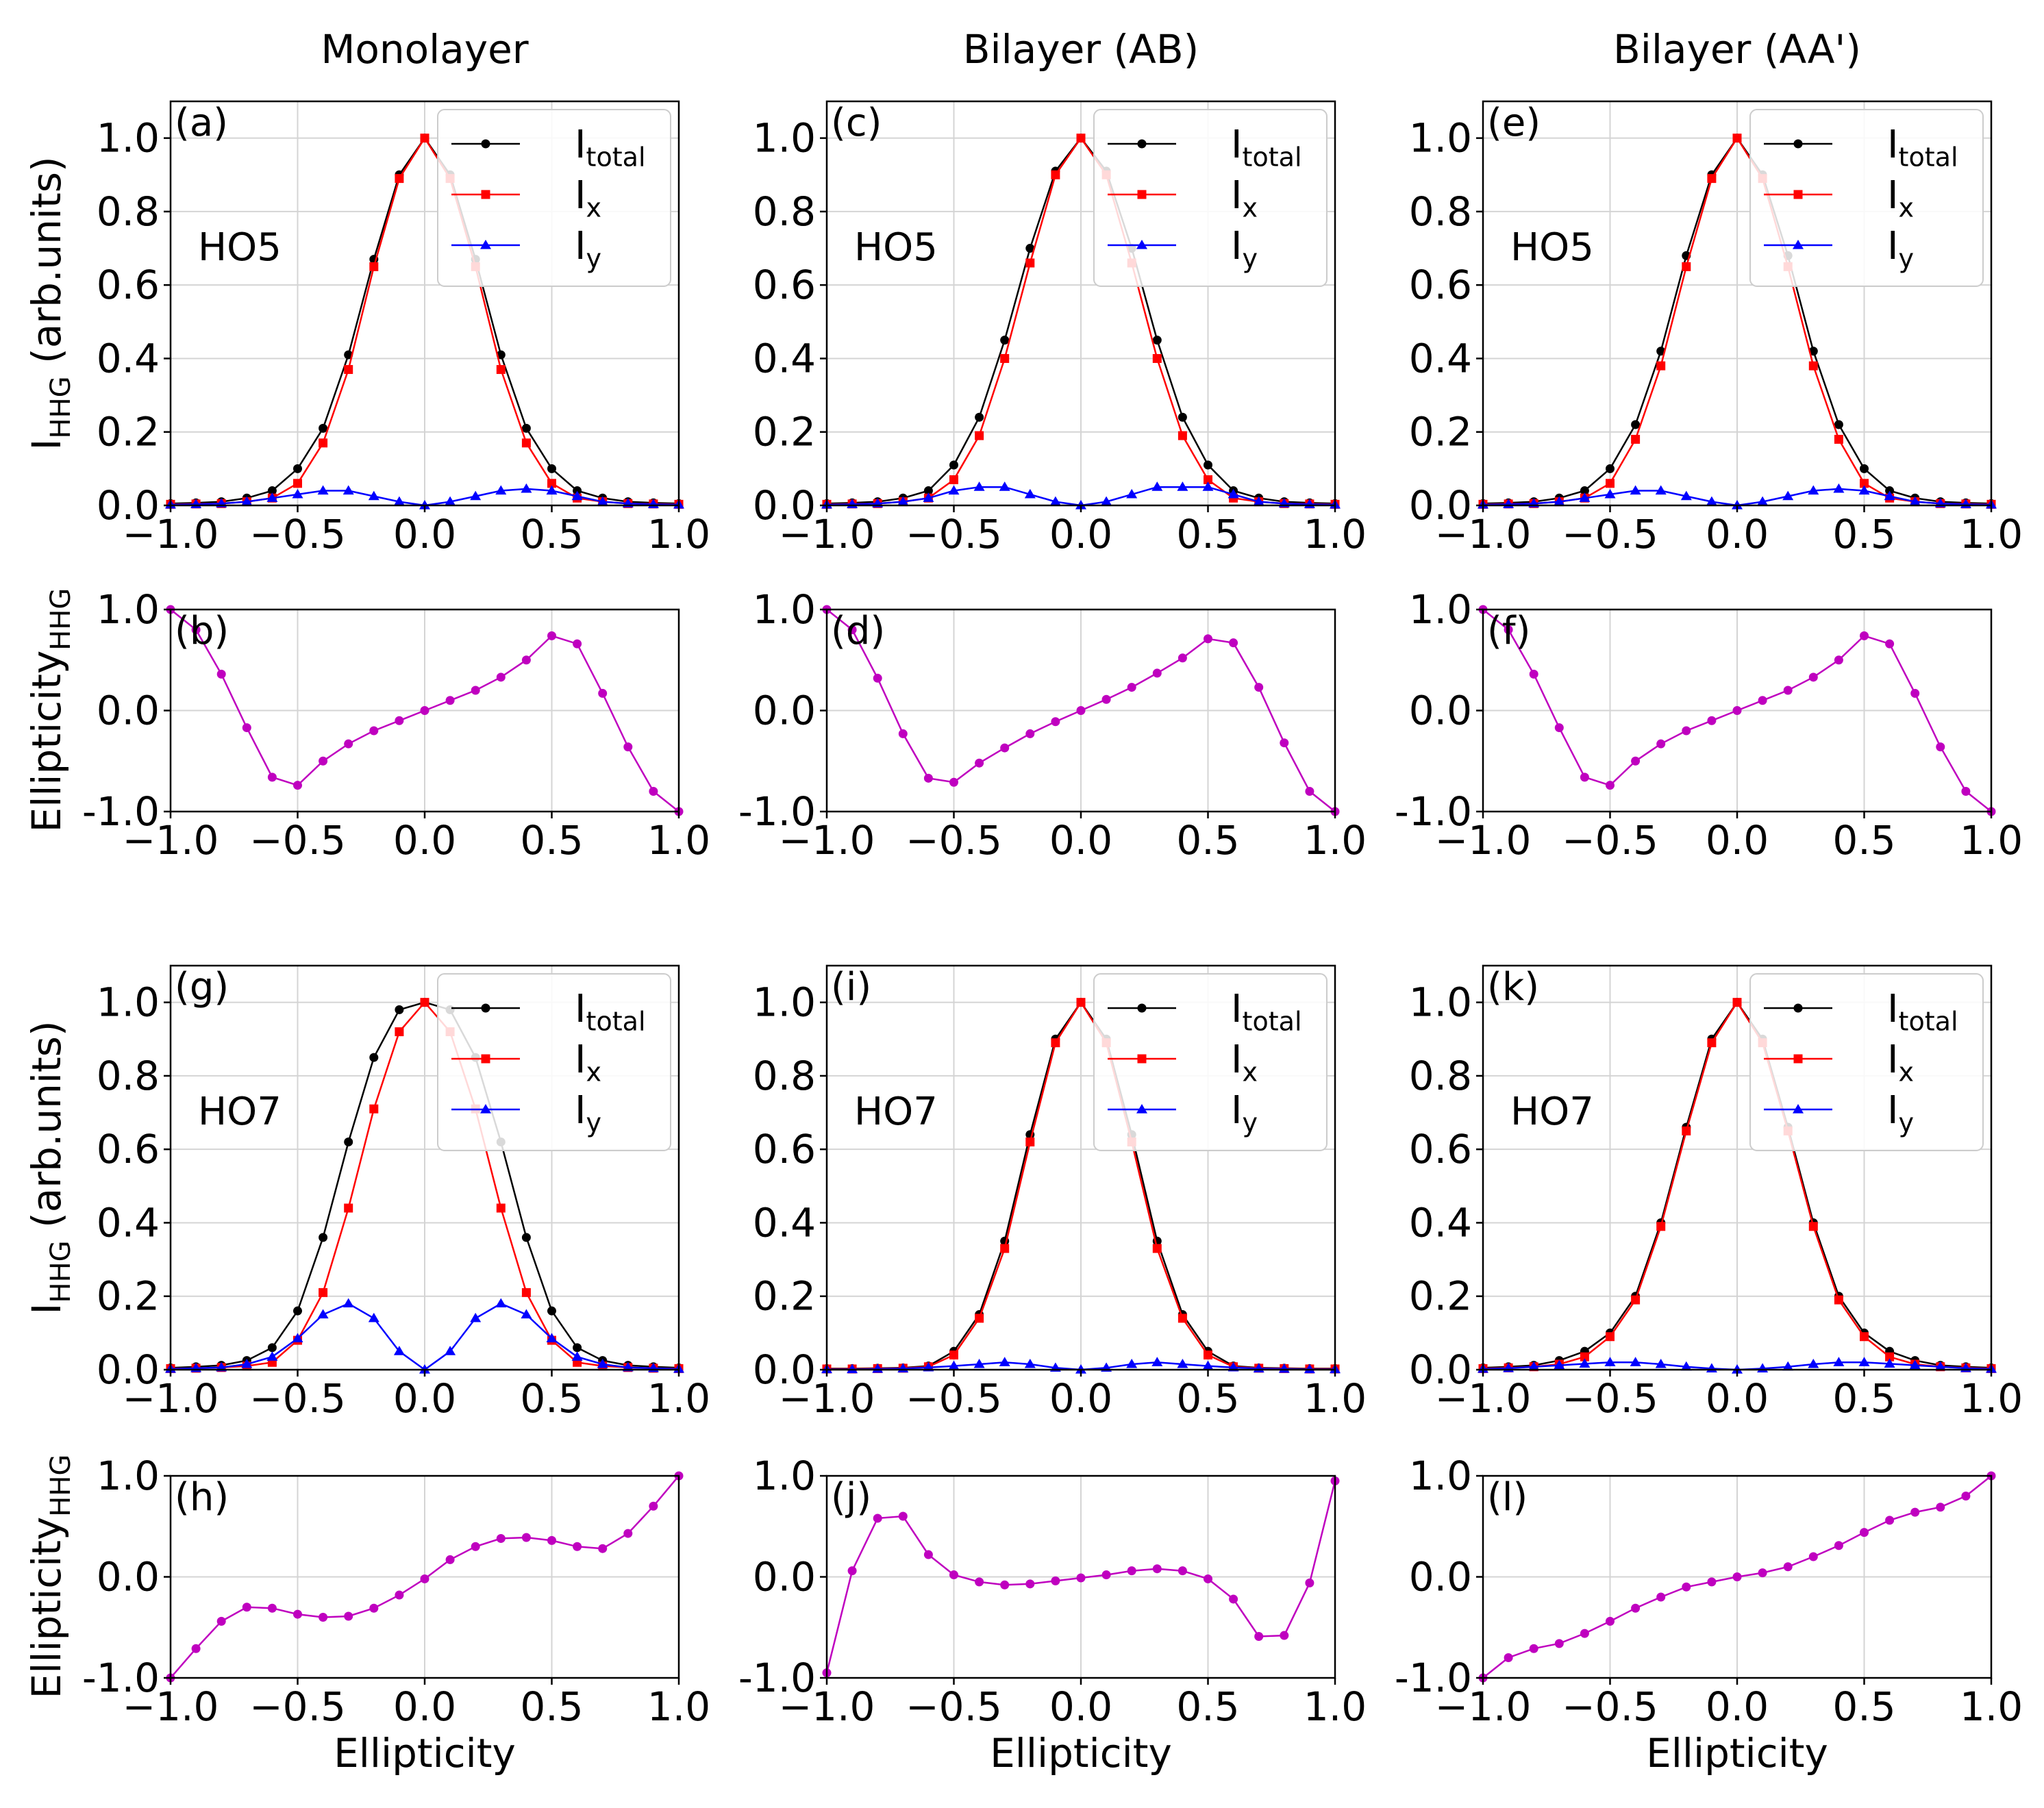  I want to click on y-tick-label: 0.4, so click(784, 358).